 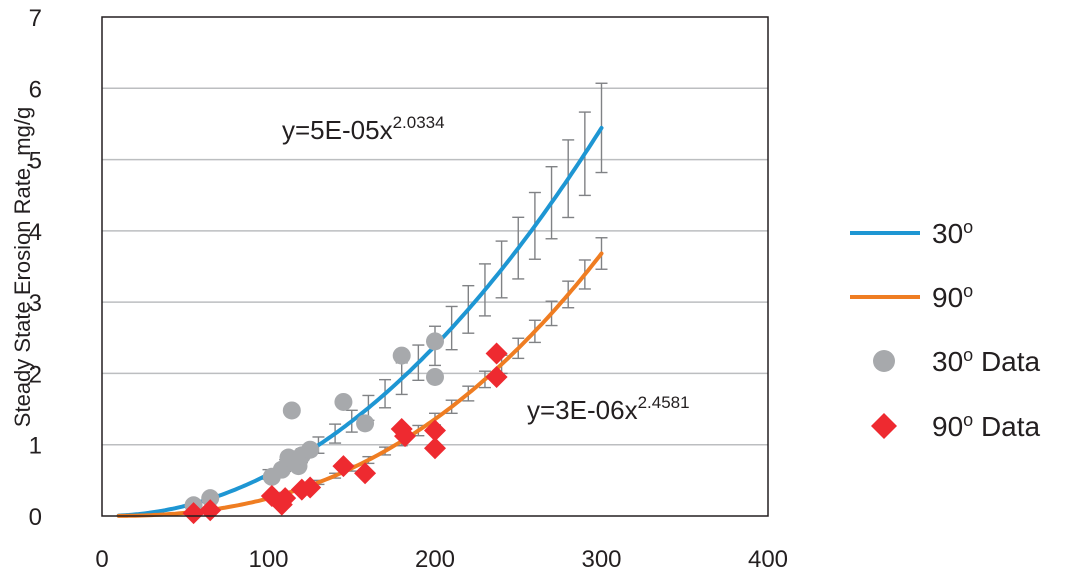 What do you see at coordinates (35, 268) in the screenshot?
I see `y-tick-labels: 0 1 2 3 4 5 6 7` at bounding box center [35, 268].